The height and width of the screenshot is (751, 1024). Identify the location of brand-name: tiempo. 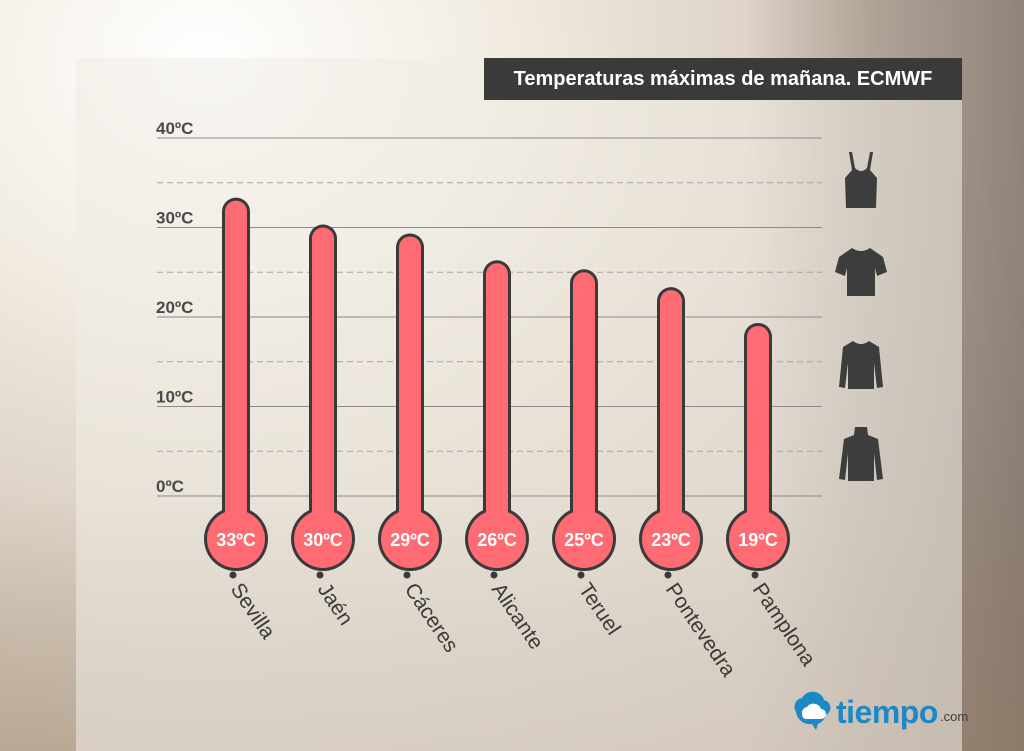
(887, 712).